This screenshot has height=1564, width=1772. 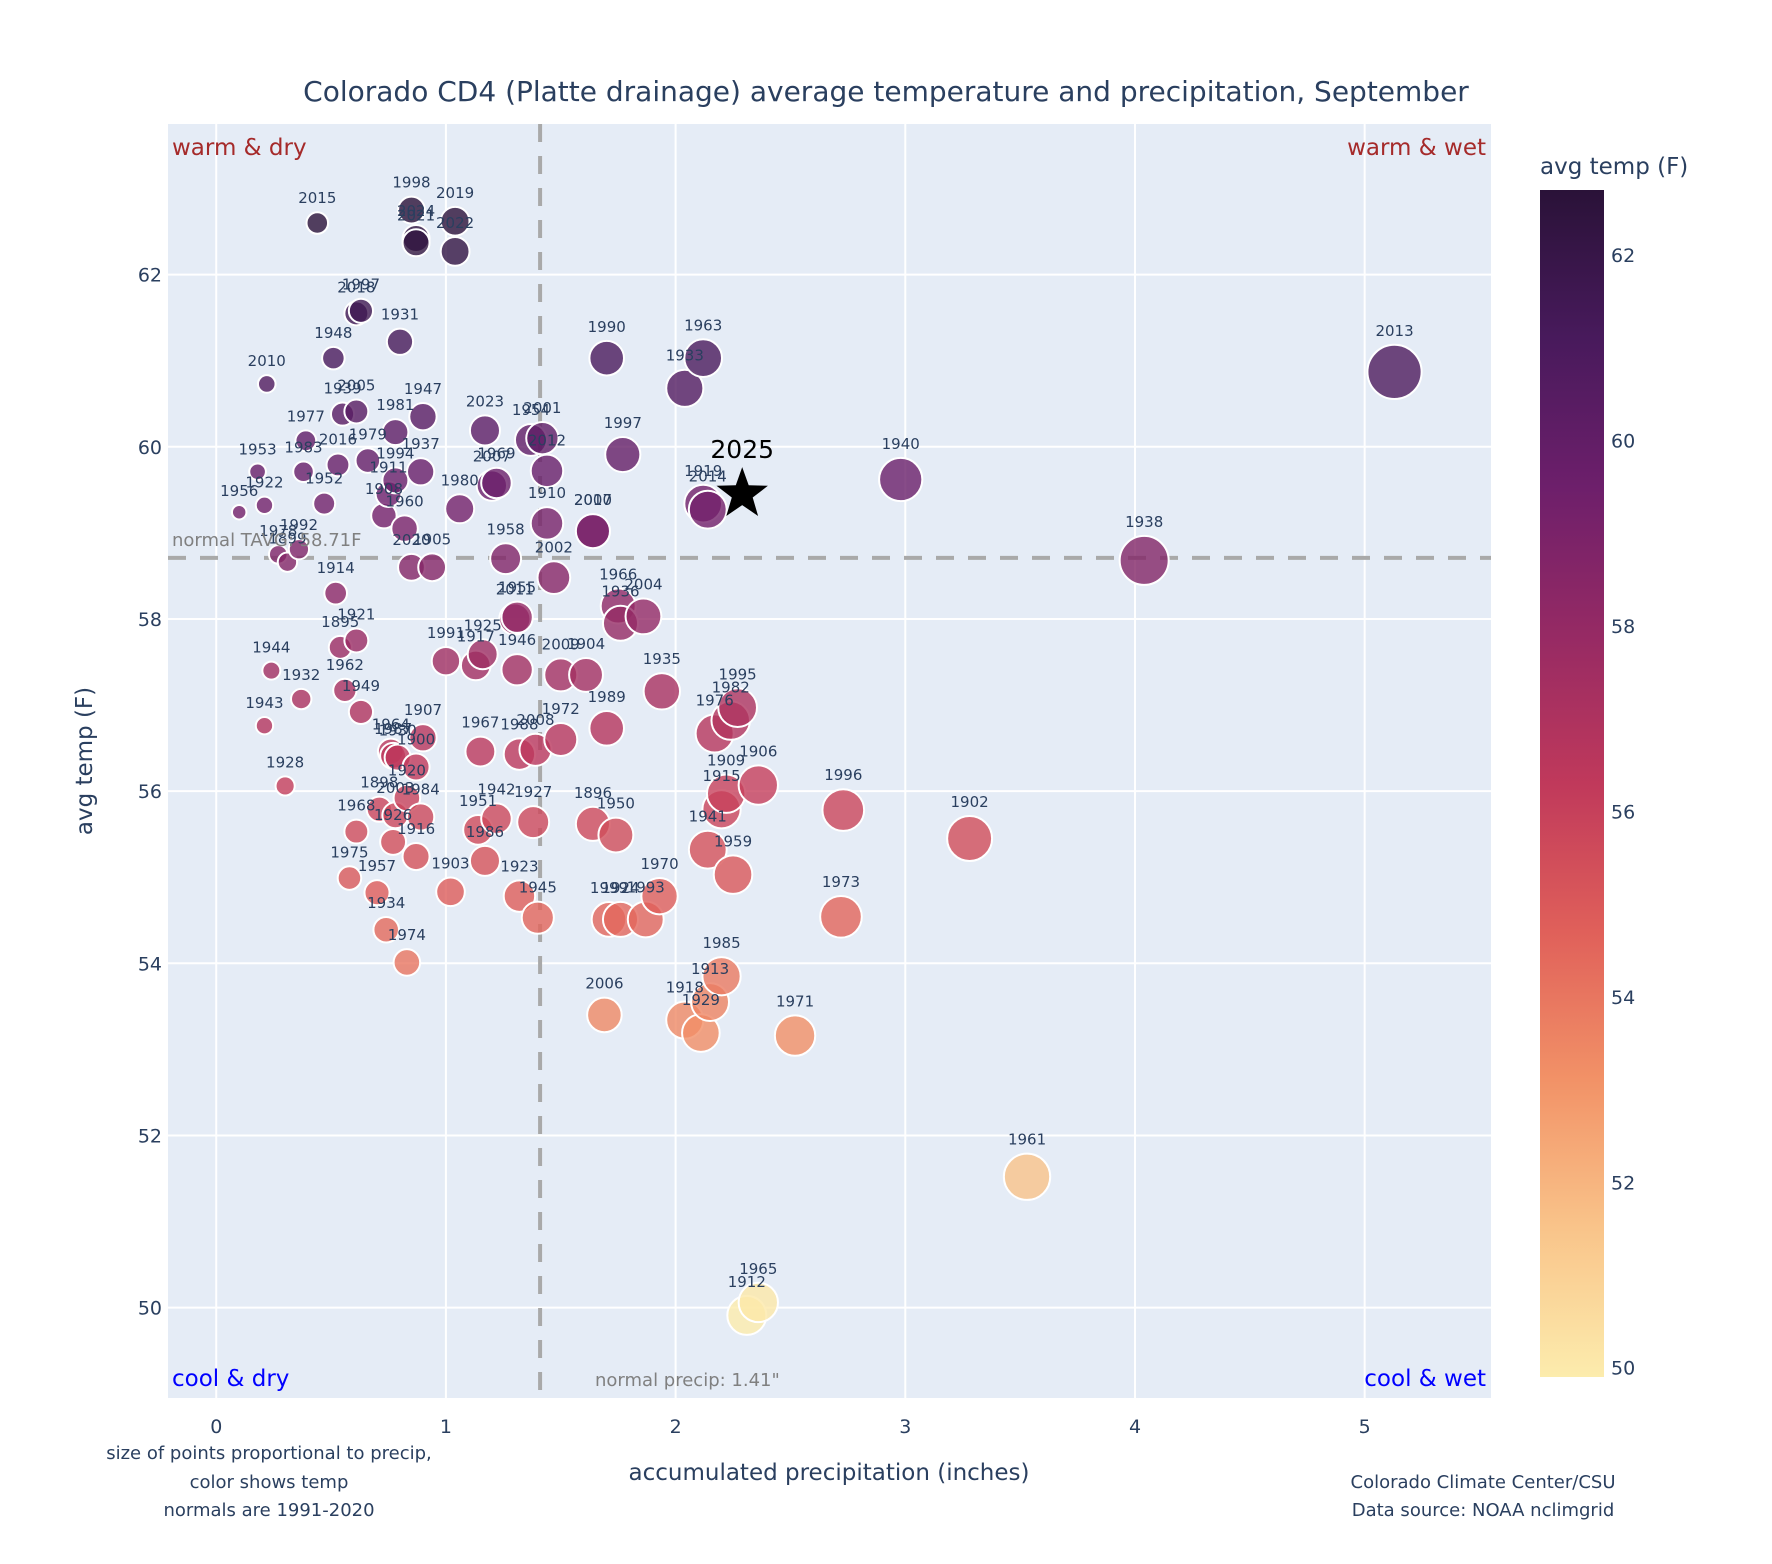 What do you see at coordinates (496, 789) in the screenshot?
I see `point-label: 1942` at bounding box center [496, 789].